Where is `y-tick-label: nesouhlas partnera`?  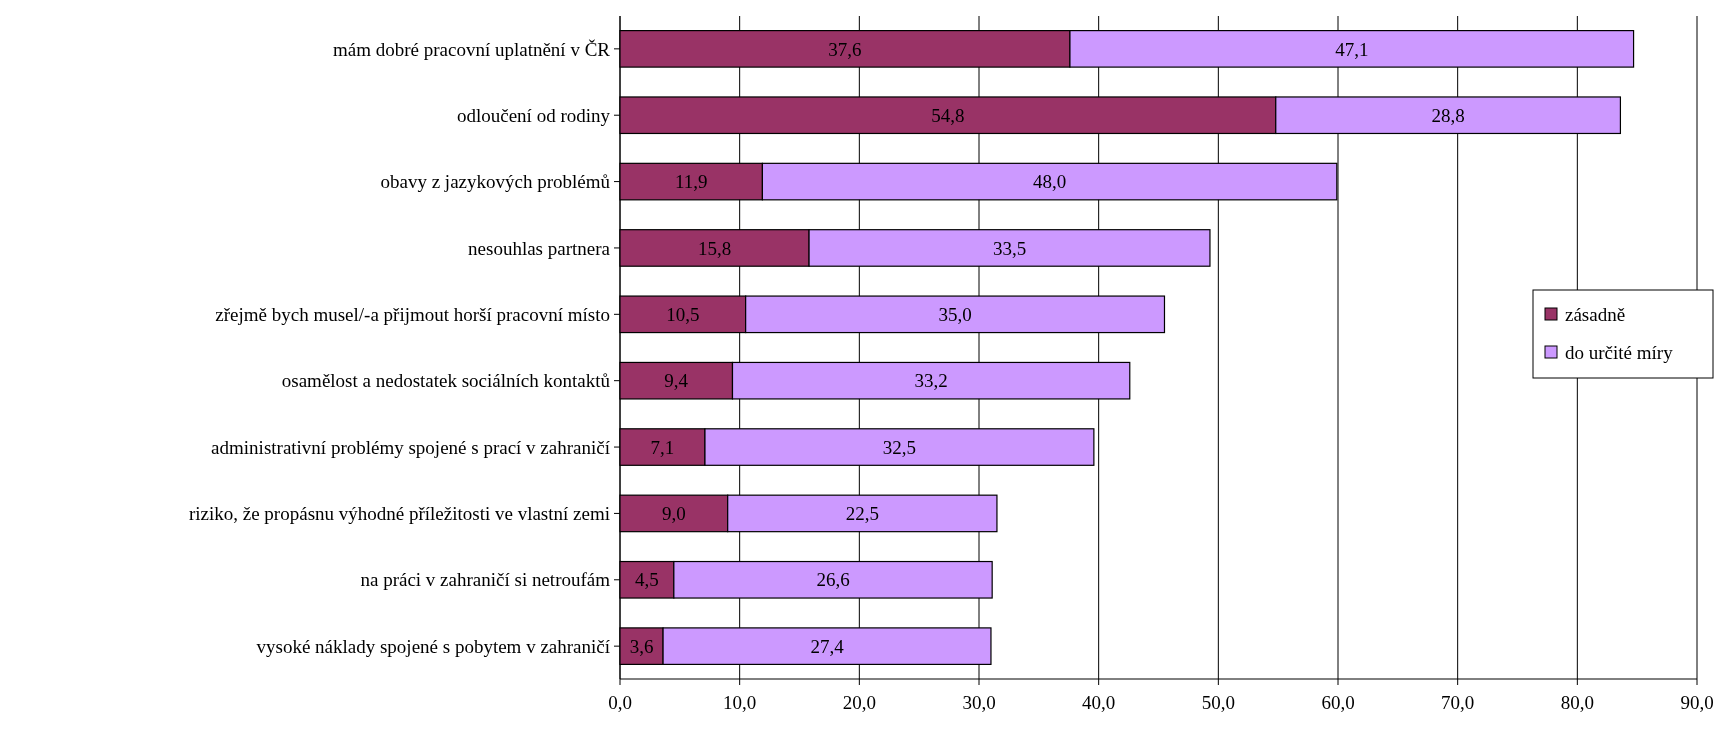 y-tick-label: nesouhlas partnera is located at coordinates (539, 248).